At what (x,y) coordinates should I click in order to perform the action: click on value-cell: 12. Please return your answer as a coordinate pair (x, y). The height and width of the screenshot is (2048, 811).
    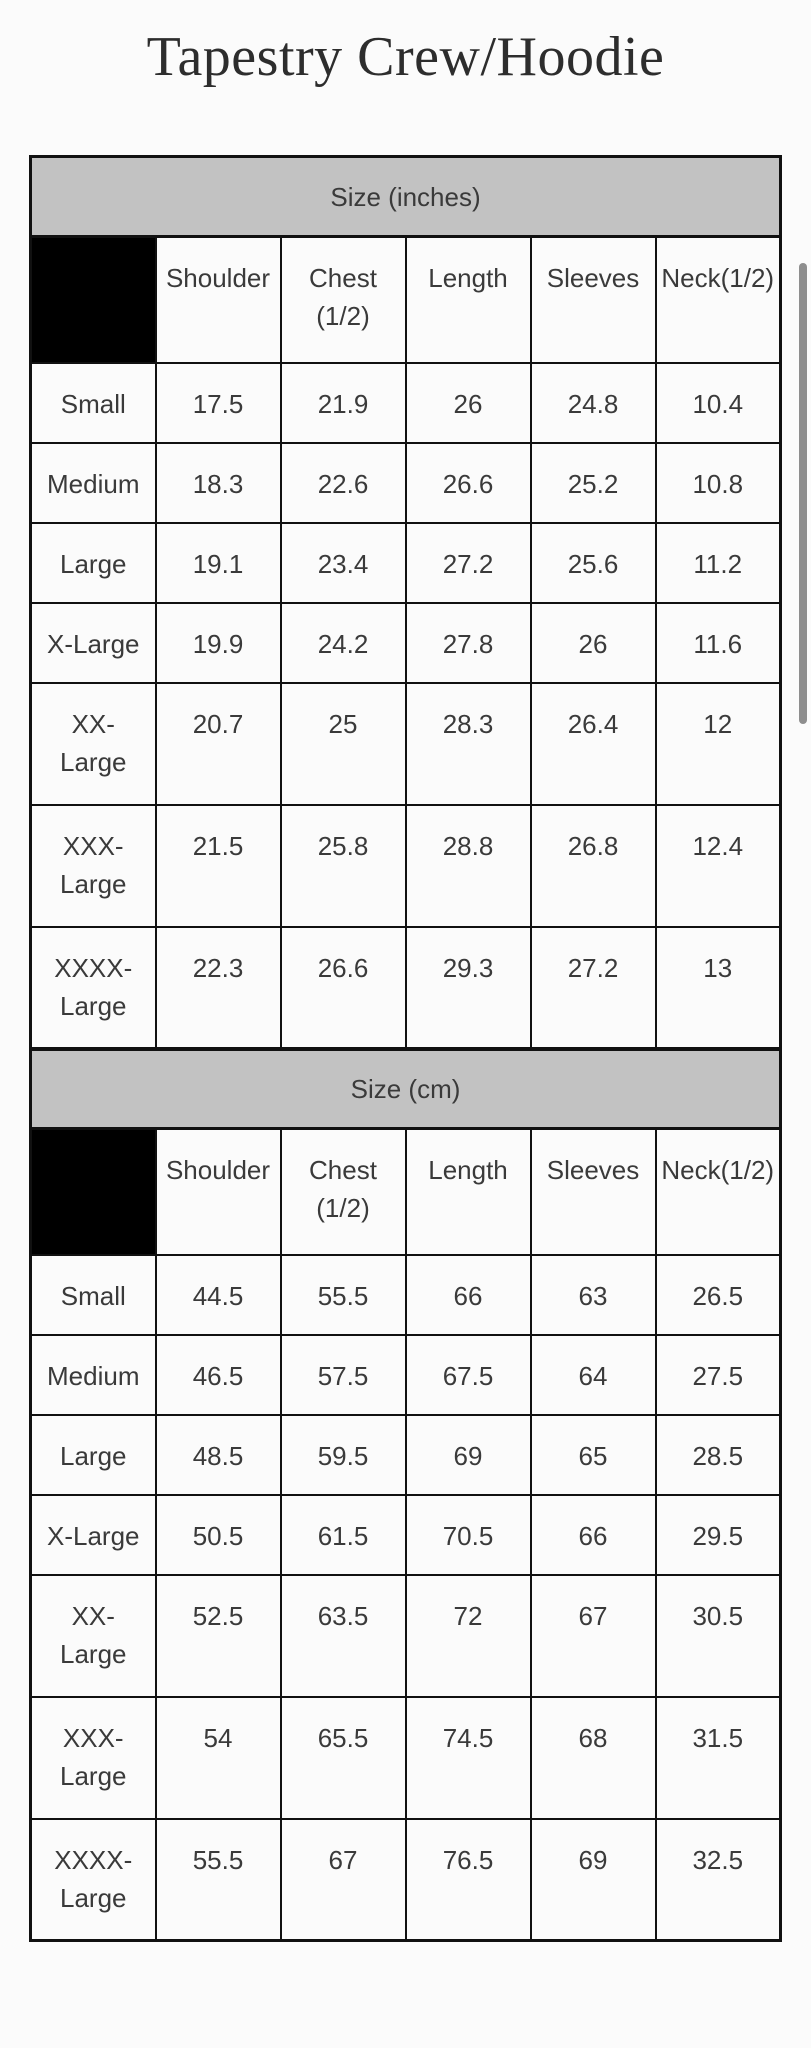
    Looking at the image, I should click on (718, 743).